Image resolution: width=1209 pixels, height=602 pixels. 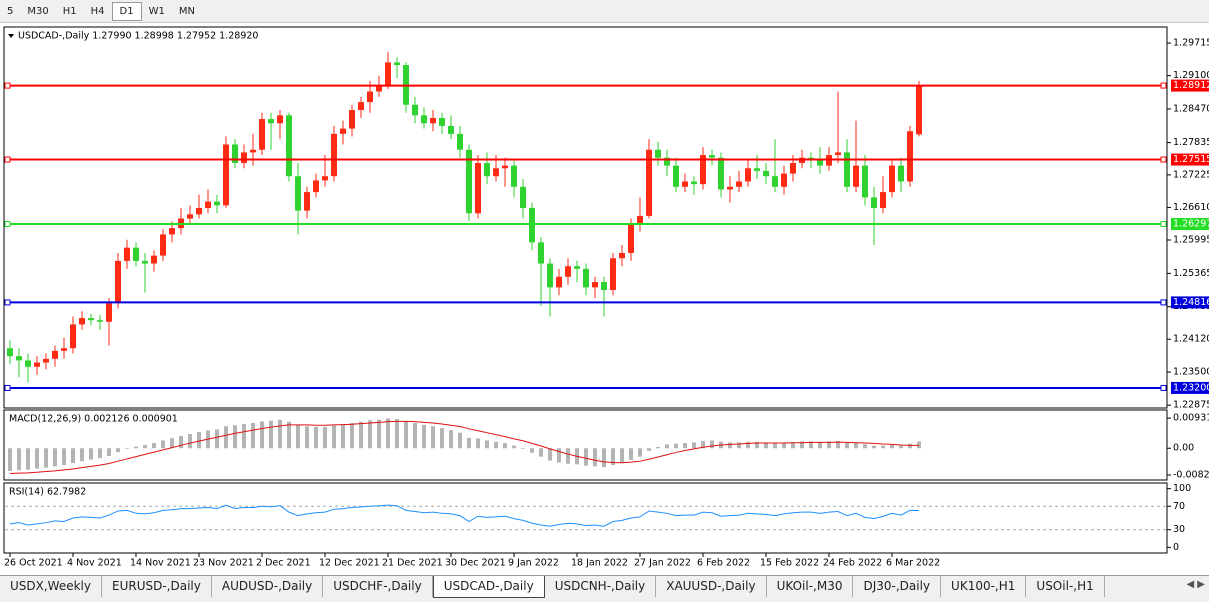 I want to click on price-tick-label: 1.22875, so click(x=1191, y=405).